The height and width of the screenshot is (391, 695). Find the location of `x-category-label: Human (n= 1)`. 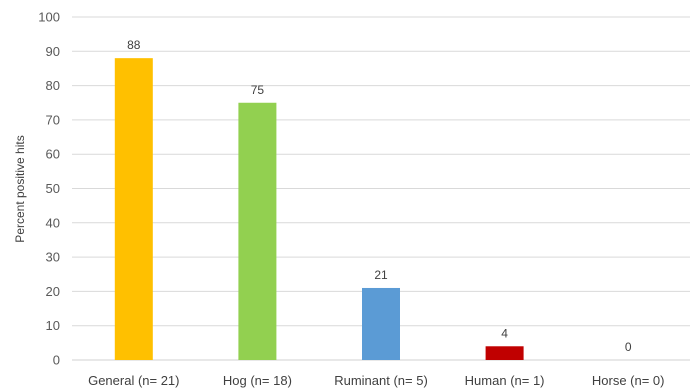

x-category-label: Human (n= 1) is located at coordinates (505, 380).